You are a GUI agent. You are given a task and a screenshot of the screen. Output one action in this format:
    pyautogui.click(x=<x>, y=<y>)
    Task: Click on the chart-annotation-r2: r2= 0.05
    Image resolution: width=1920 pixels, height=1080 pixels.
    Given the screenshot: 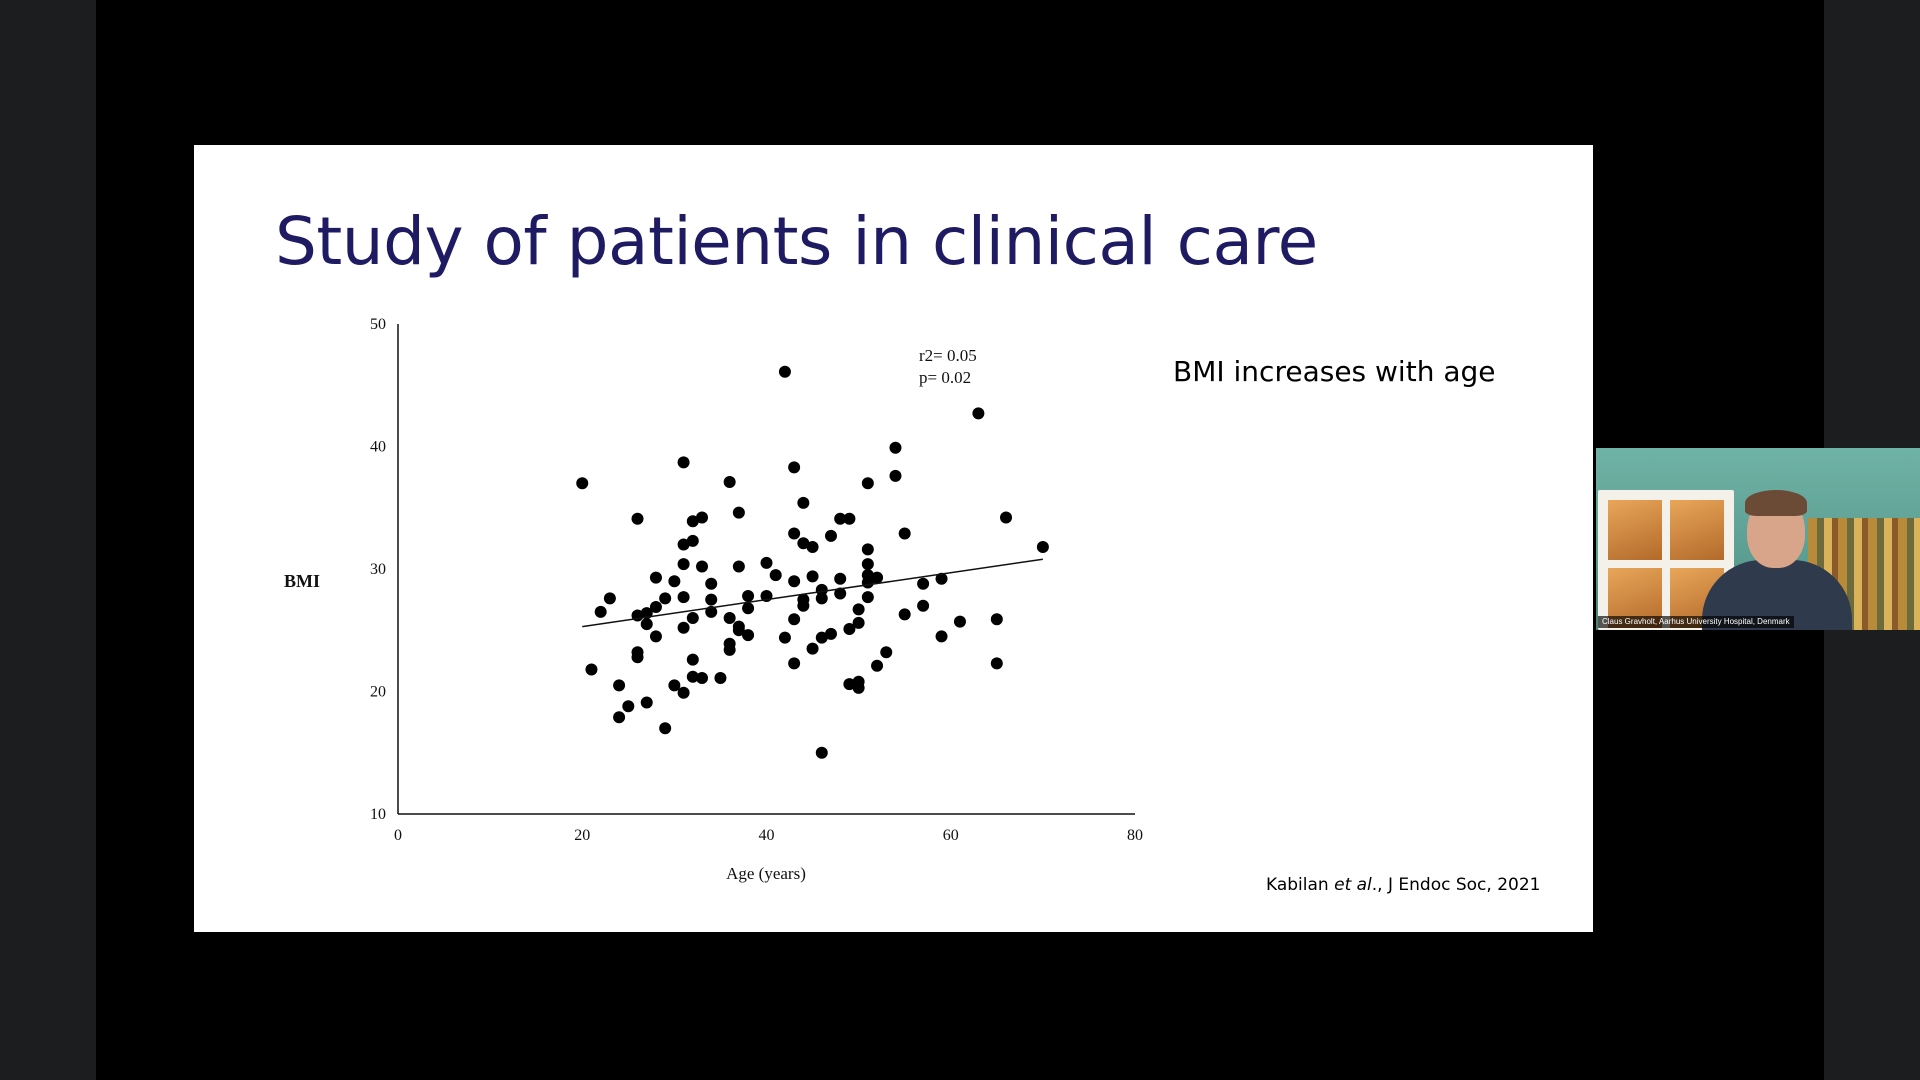 What is the action you would take?
    pyautogui.click(x=948, y=355)
    